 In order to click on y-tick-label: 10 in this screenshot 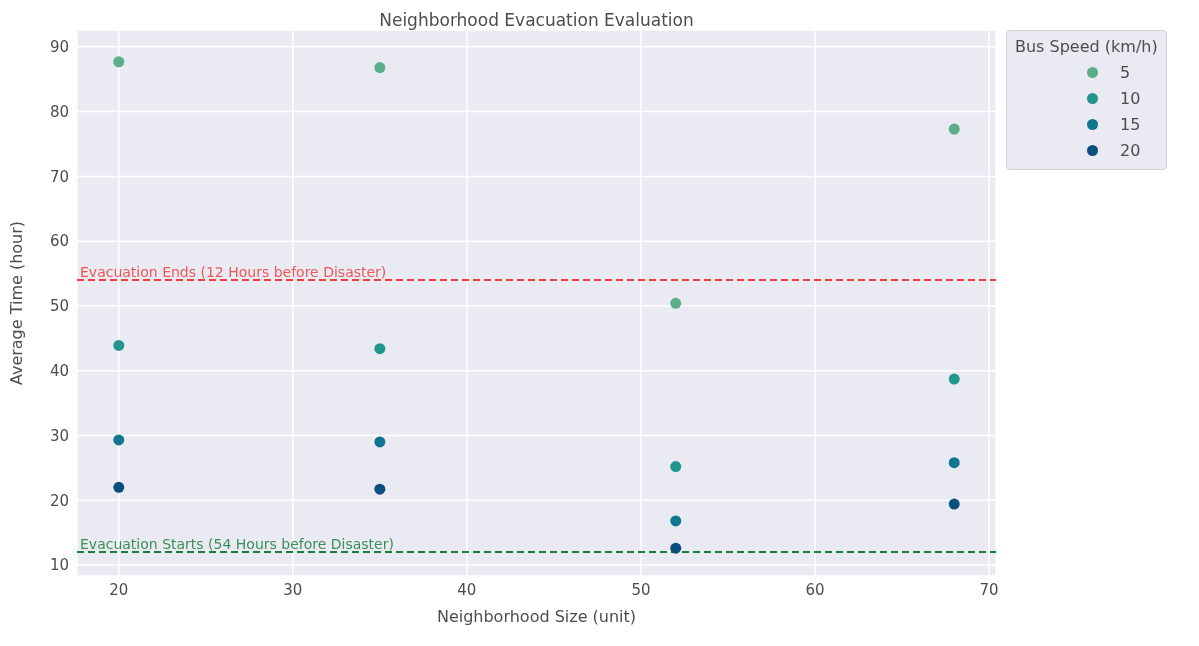, I will do `click(59, 565)`.